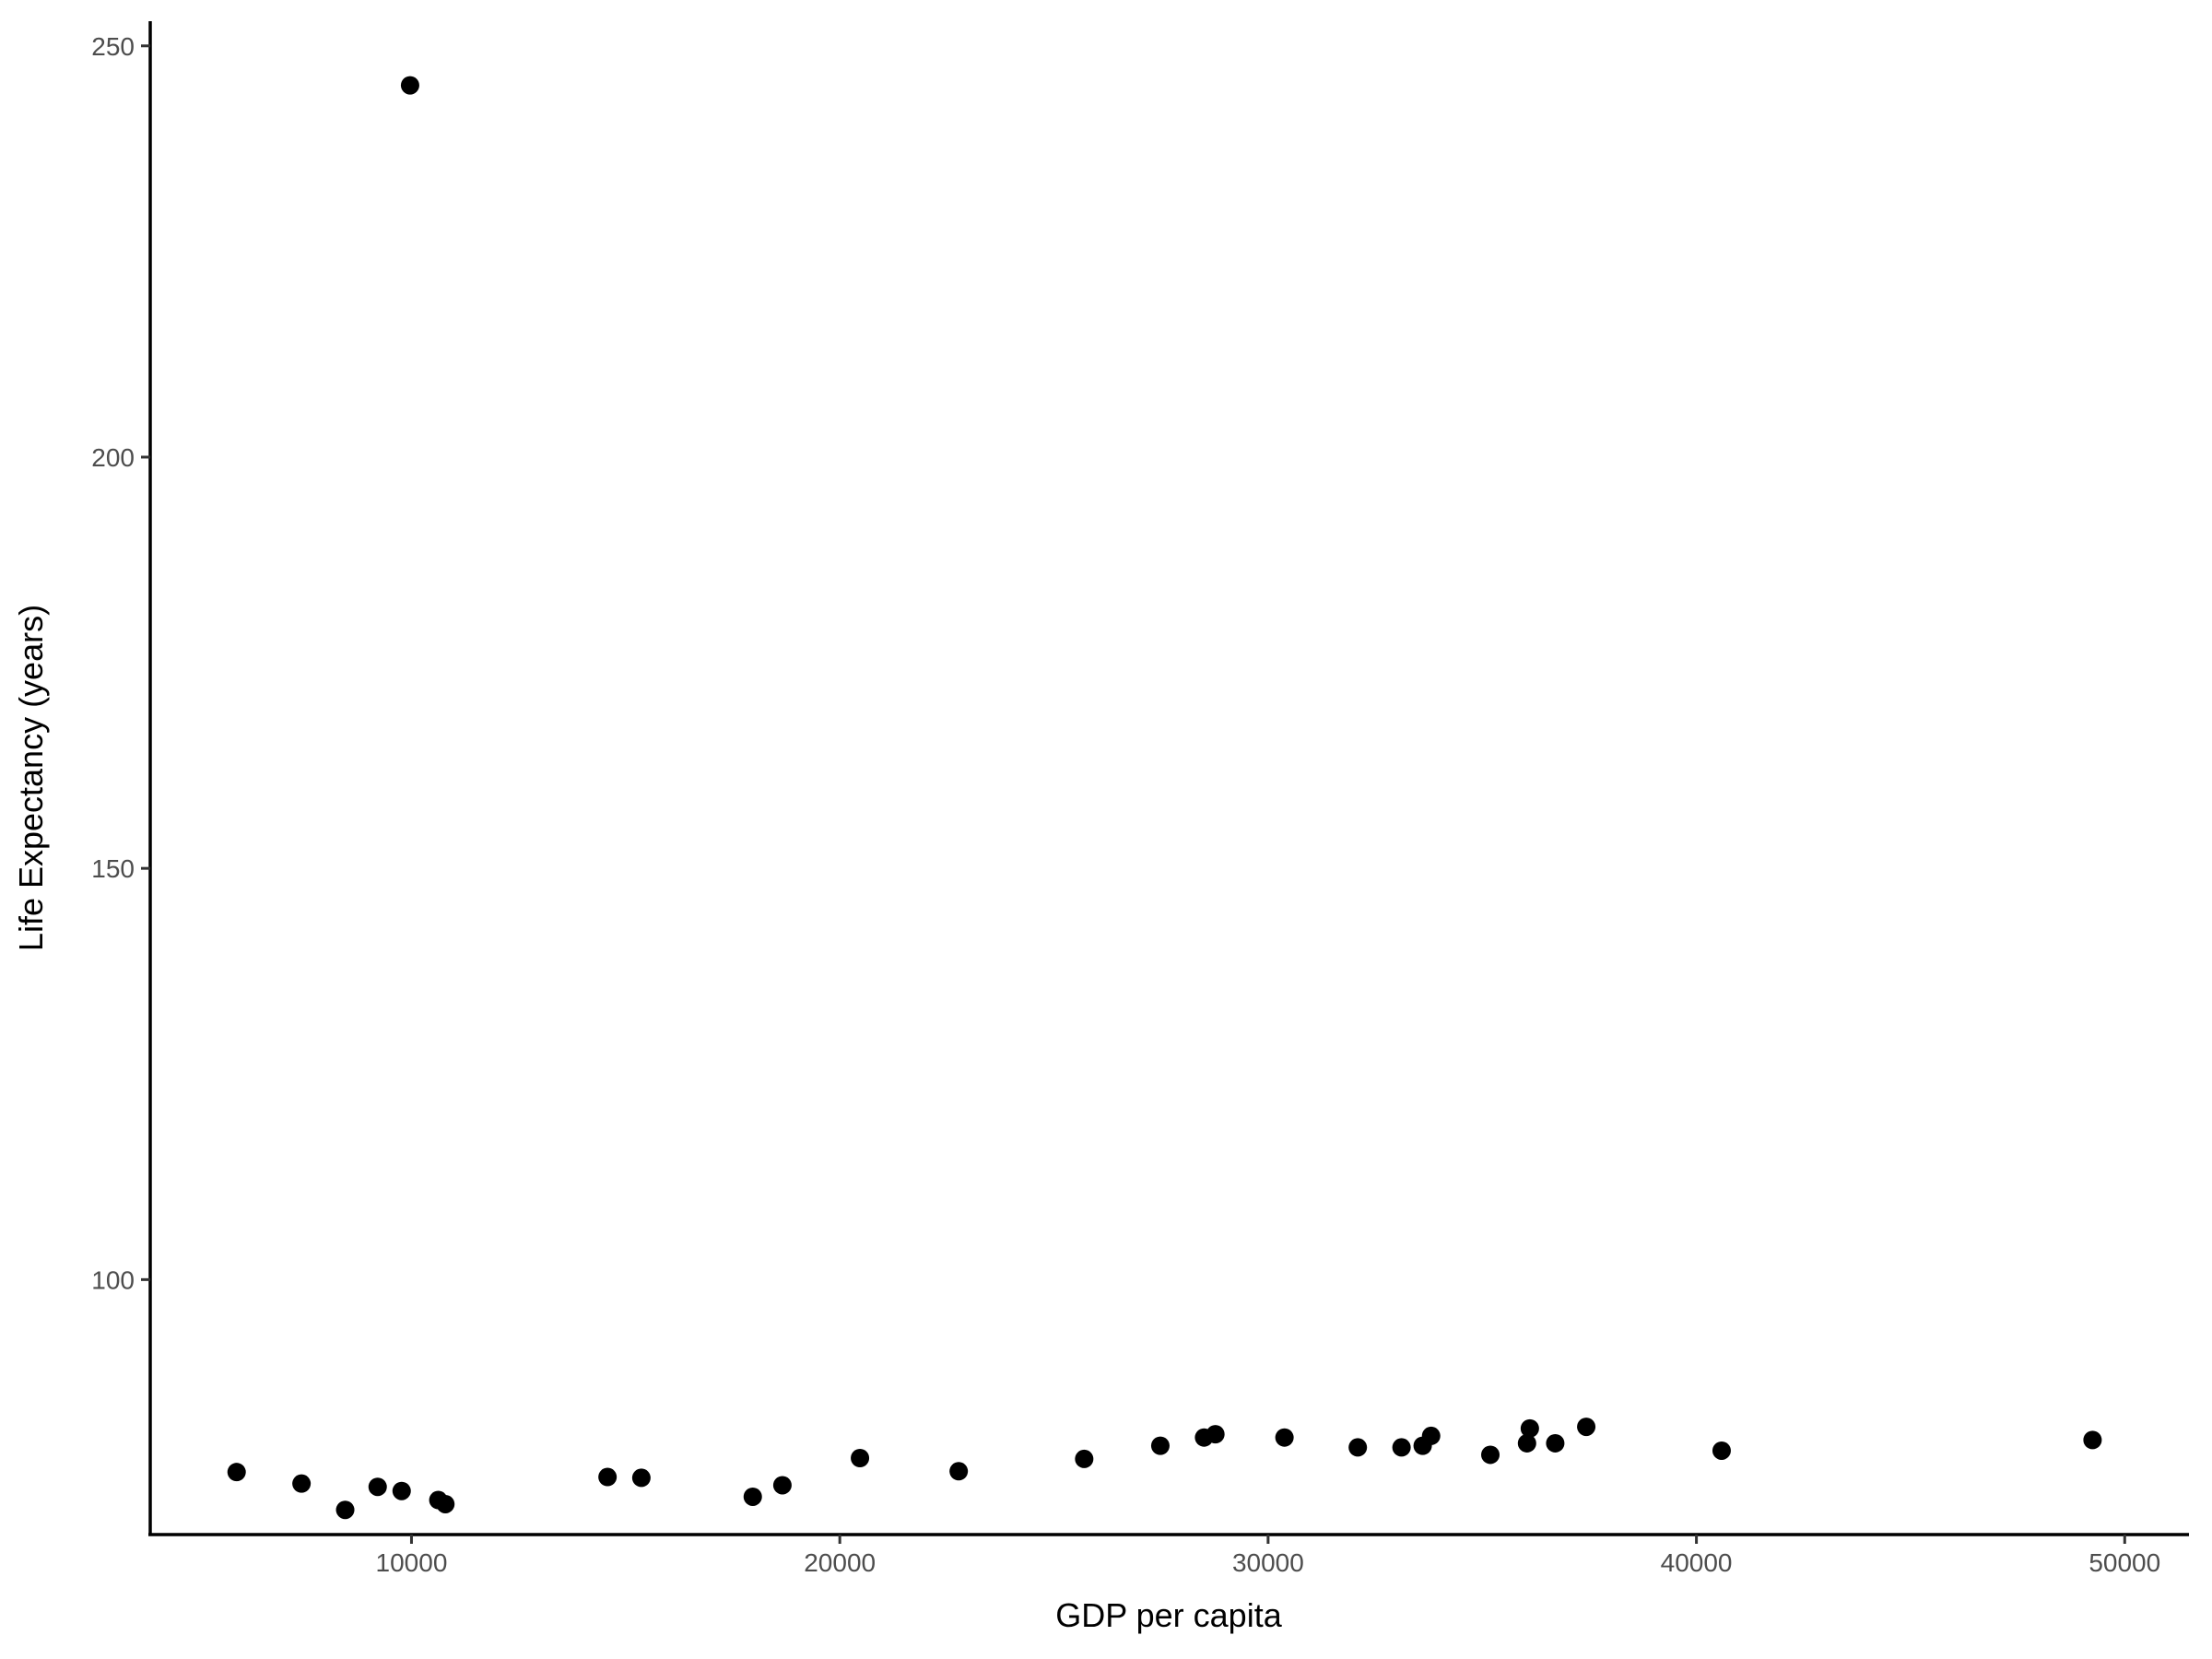 This screenshot has height=1659, width=2212. Describe the element at coordinates (1697, 1562) in the screenshot. I see `x-tick-label: 40000` at that location.